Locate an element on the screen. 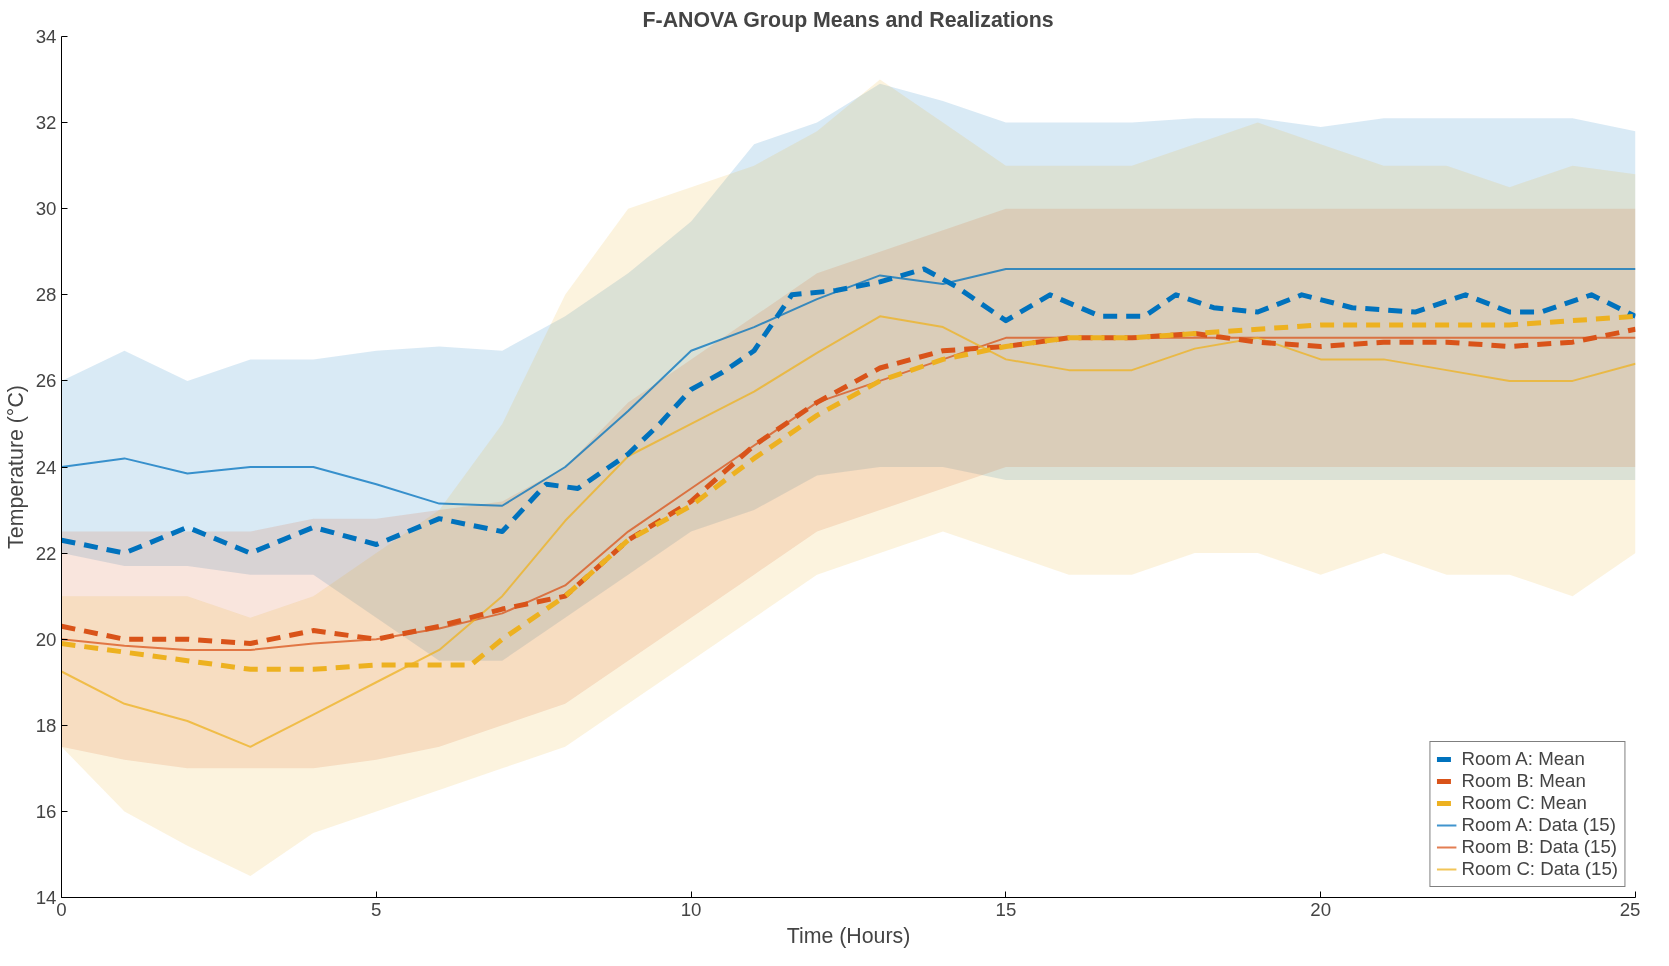 This screenshot has height=966, width=1669. legend-label: Room C: Mean is located at coordinates (1524, 803).